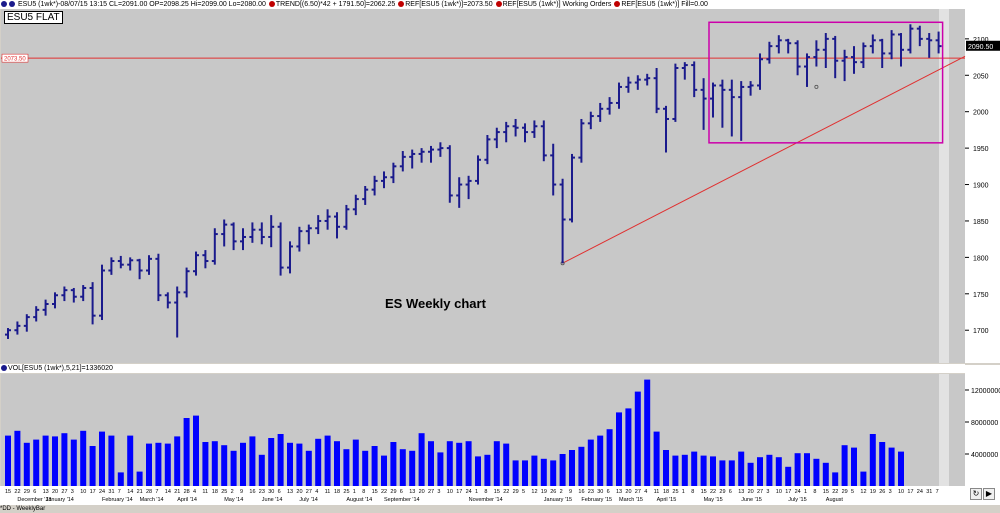  What do you see at coordinates (981, 40) in the screenshot?
I see `price-tick-label: 2100` at bounding box center [981, 40].